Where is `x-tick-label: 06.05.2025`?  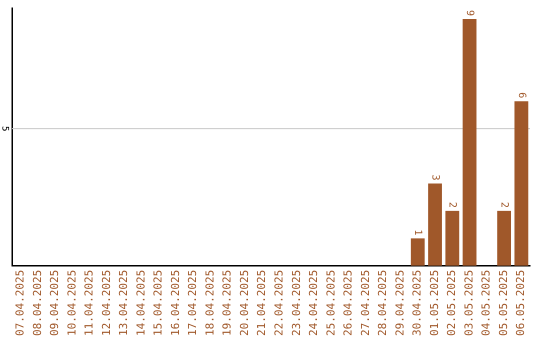 x-tick-label: 06.05.2025 is located at coordinates (521, 303).